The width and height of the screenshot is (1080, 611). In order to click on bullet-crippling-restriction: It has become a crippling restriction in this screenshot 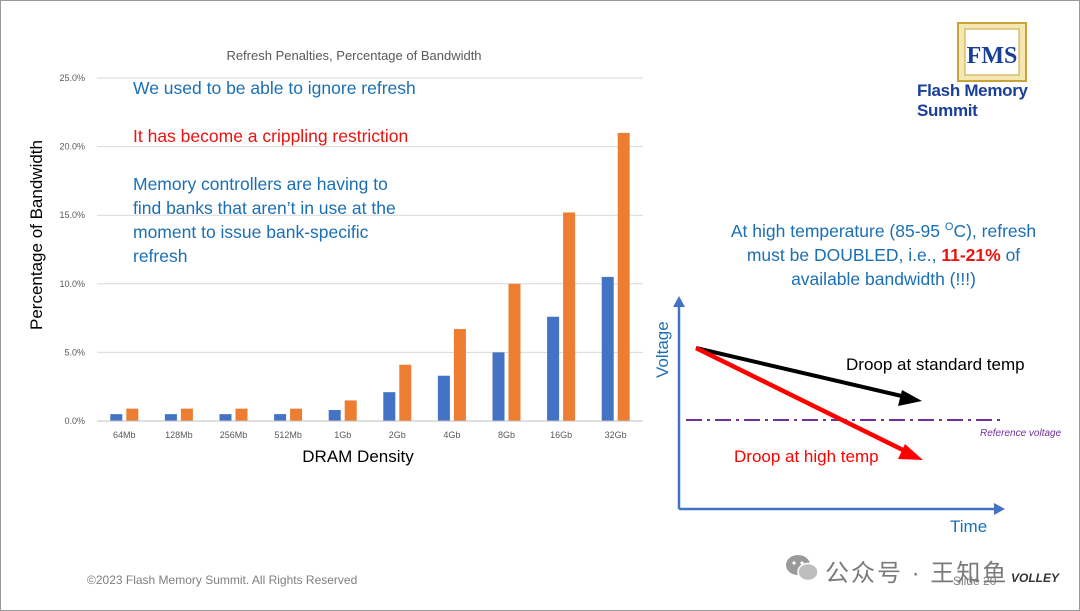, I will do `click(271, 136)`.